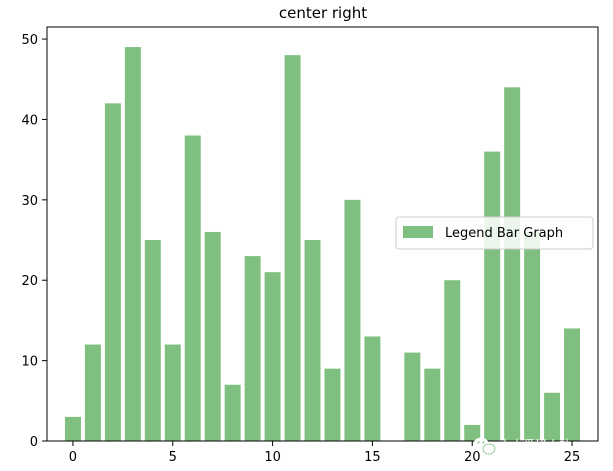  Describe the element at coordinates (29, 201) in the screenshot. I see `y-tick-label: 30` at that location.